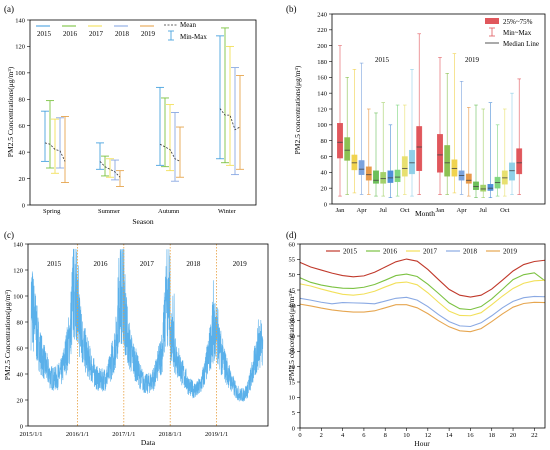  Describe the element at coordinates (510, 252) in the screenshot. I see `legend-label-2019: 2019` at that location.